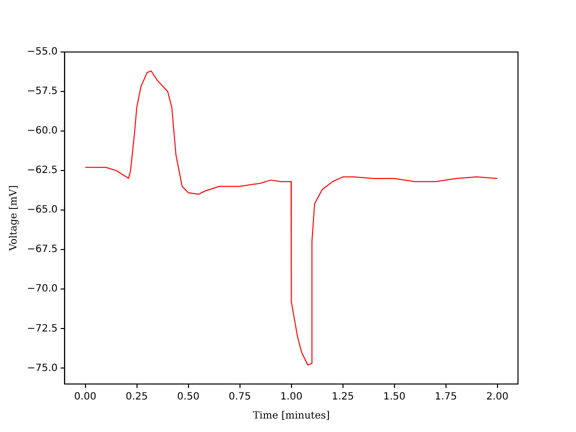 The height and width of the screenshot is (432, 576). Describe the element at coordinates (42, 328) in the screenshot. I see `y-tick-label: −72.5` at that location.